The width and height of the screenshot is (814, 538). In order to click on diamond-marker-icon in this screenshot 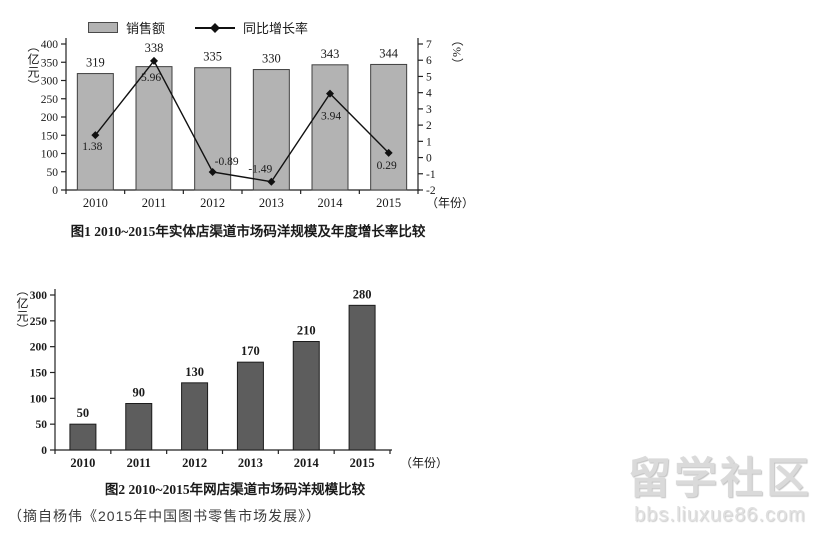, I will do `click(215, 27)`.